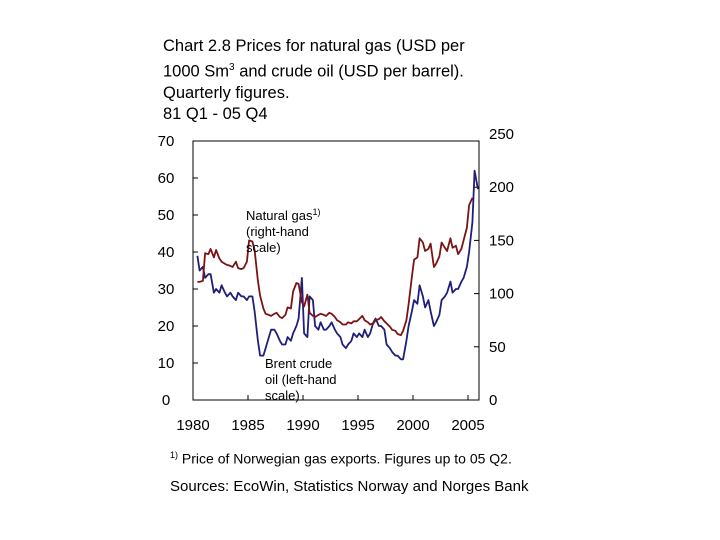  Describe the element at coordinates (282, 395) in the screenshot. I see `oil-annotation-line-3: scale)` at that location.